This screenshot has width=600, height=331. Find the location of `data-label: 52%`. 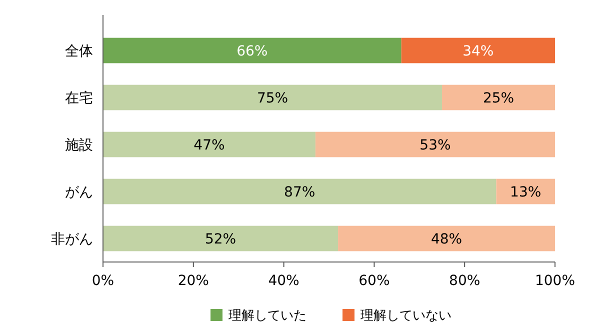

data-label: 52% is located at coordinates (220, 239).